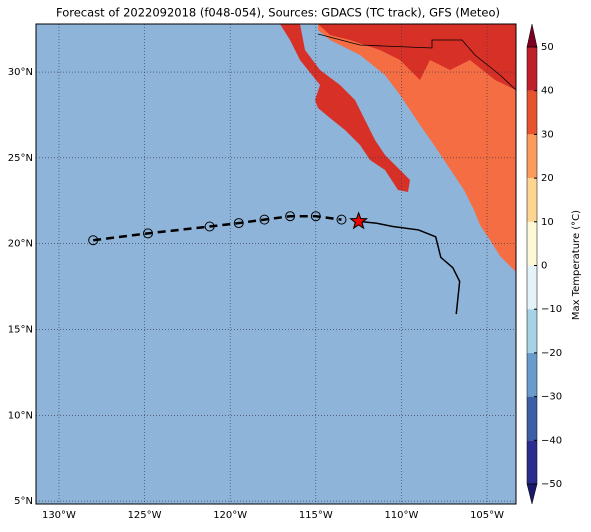  Describe the element at coordinates (576, 265) in the screenshot. I see `colorbar-label: Max Temperature (°C)` at that location.